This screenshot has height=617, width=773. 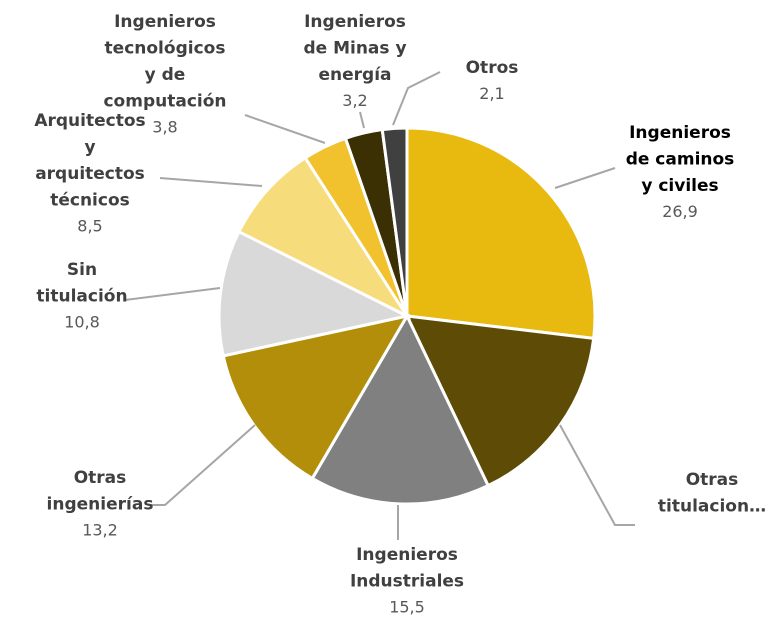 I want to click on value-label: 3,2, so click(x=354, y=100).